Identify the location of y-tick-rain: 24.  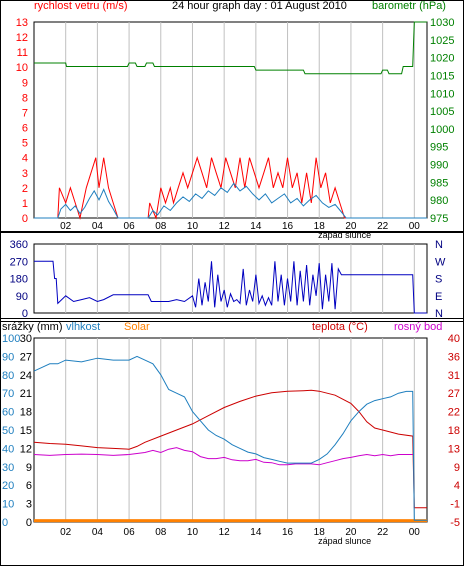
(26, 376).